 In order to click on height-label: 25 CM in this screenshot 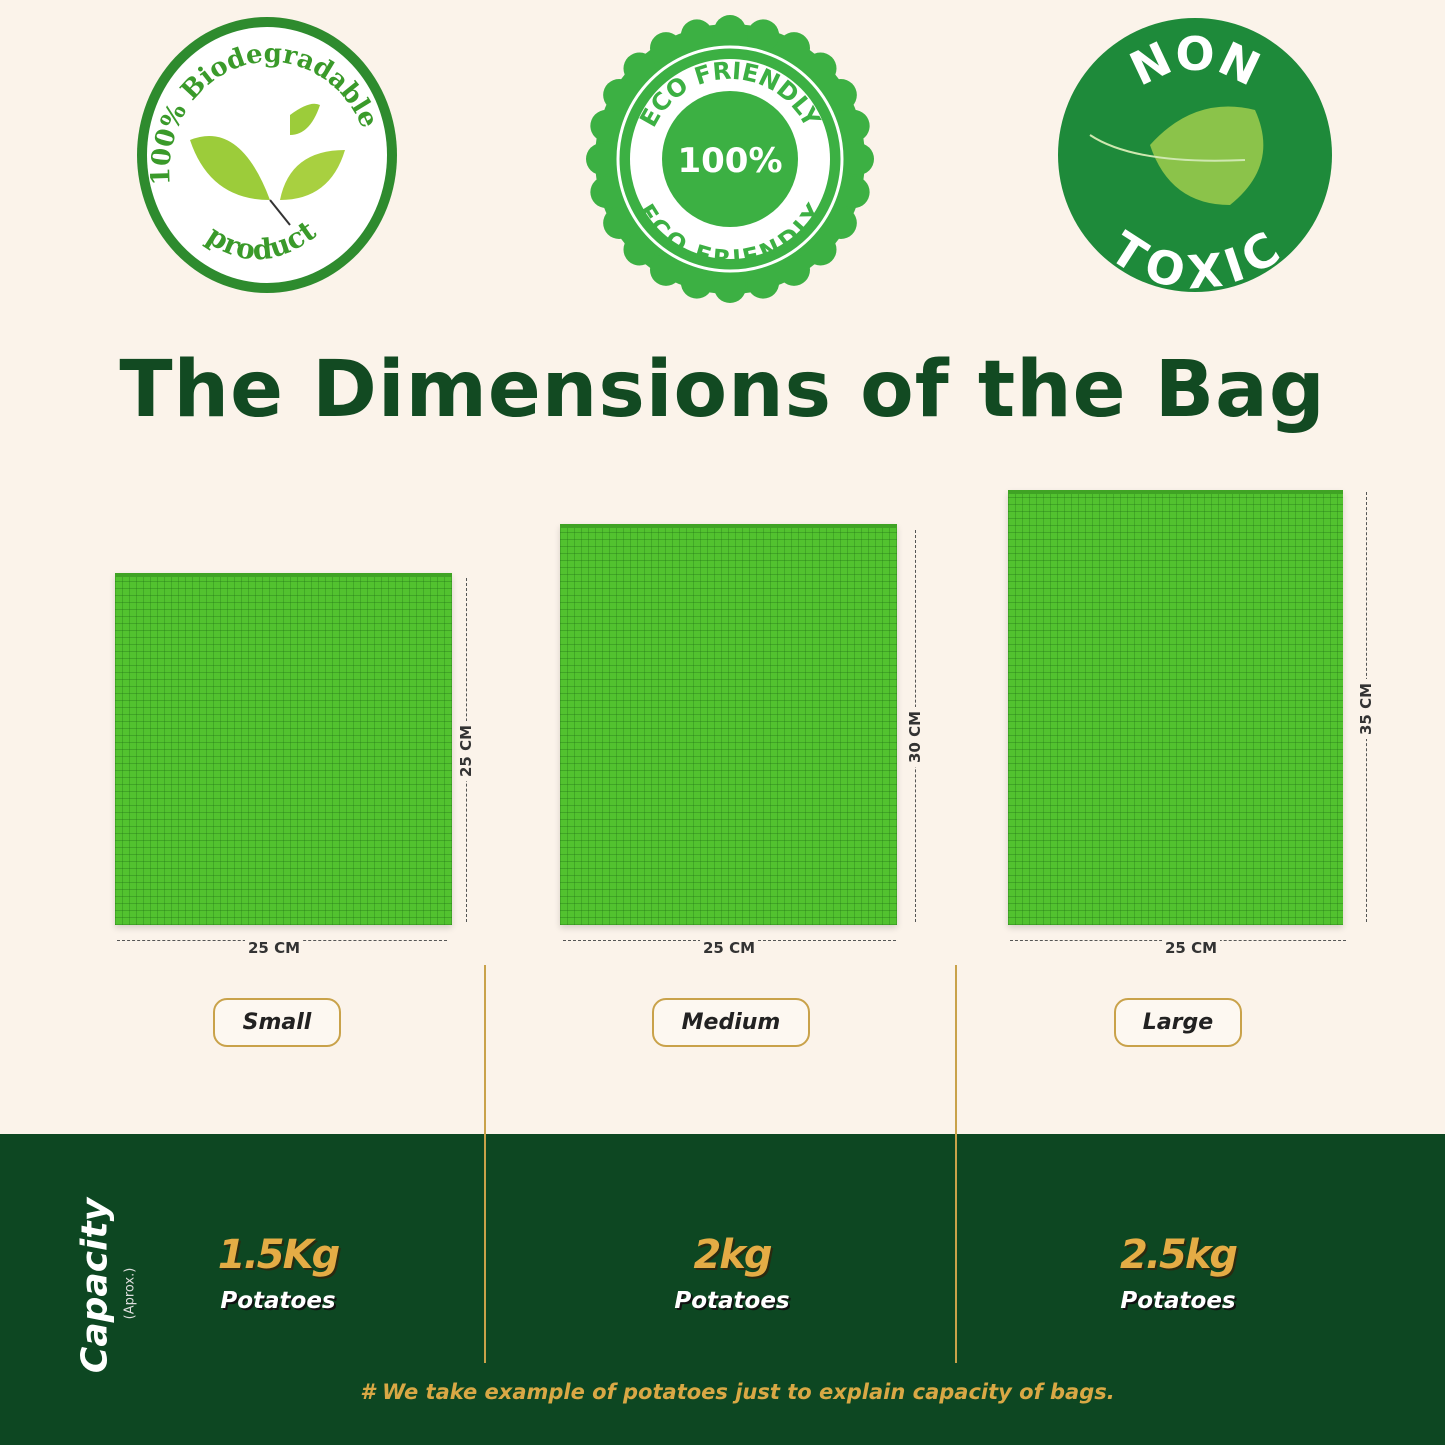, I will do `click(466, 751)`.